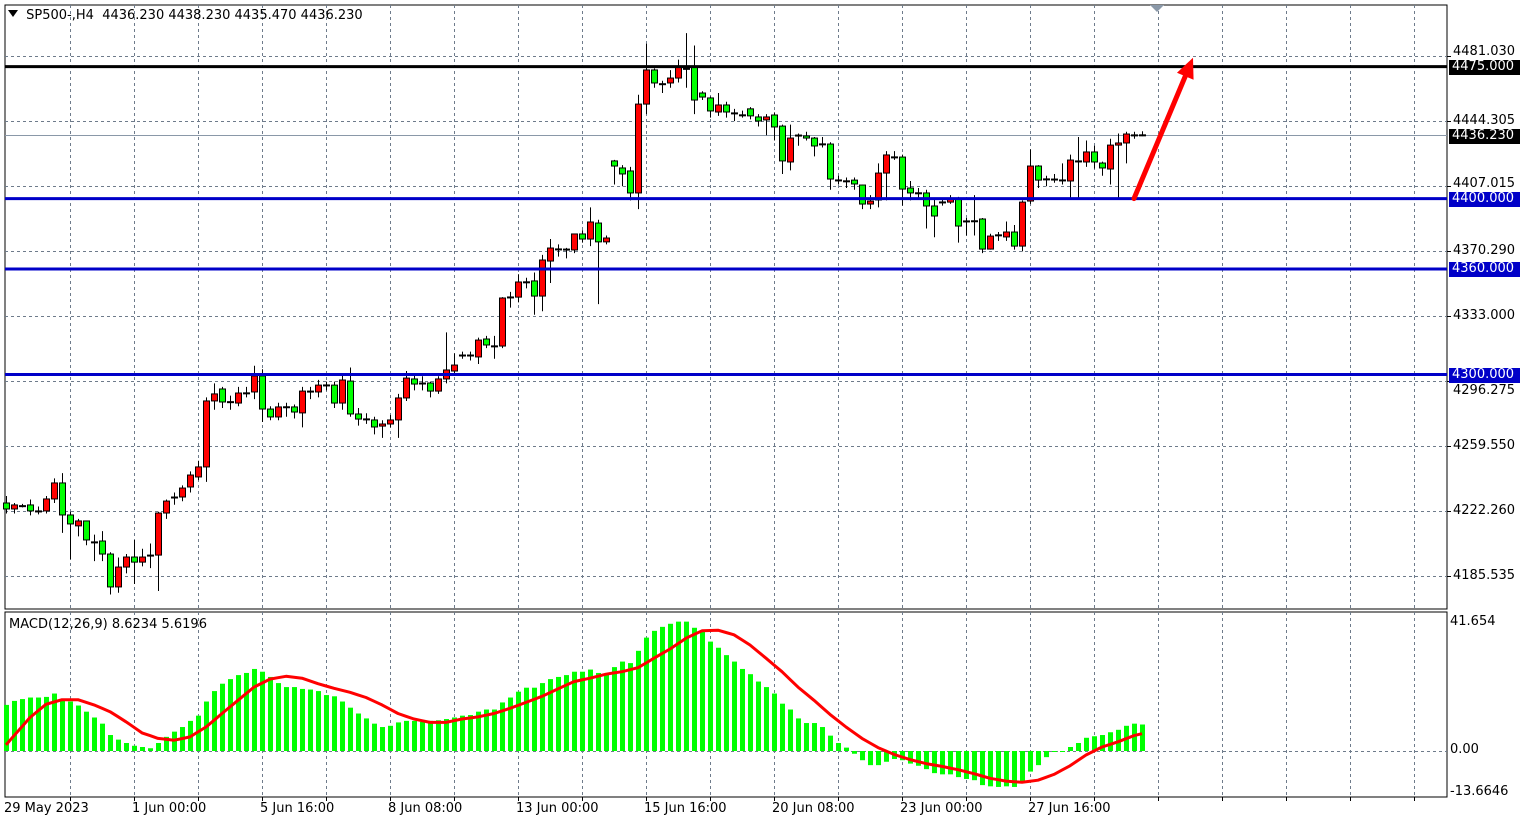 The width and height of the screenshot is (1528, 825). Describe the element at coordinates (557, 808) in the screenshot. I see `time-label: 13 Jun 00:00` at that location.